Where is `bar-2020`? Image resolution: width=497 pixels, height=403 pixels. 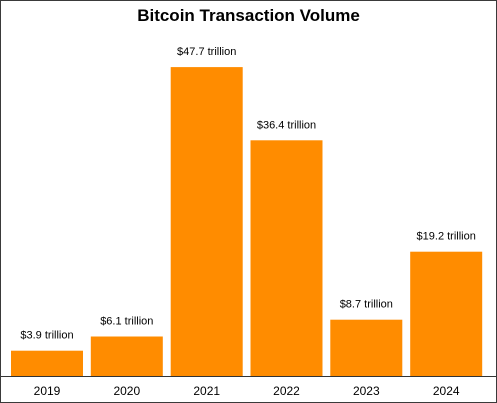
bar-2020 is located at coordinates (126, 356).